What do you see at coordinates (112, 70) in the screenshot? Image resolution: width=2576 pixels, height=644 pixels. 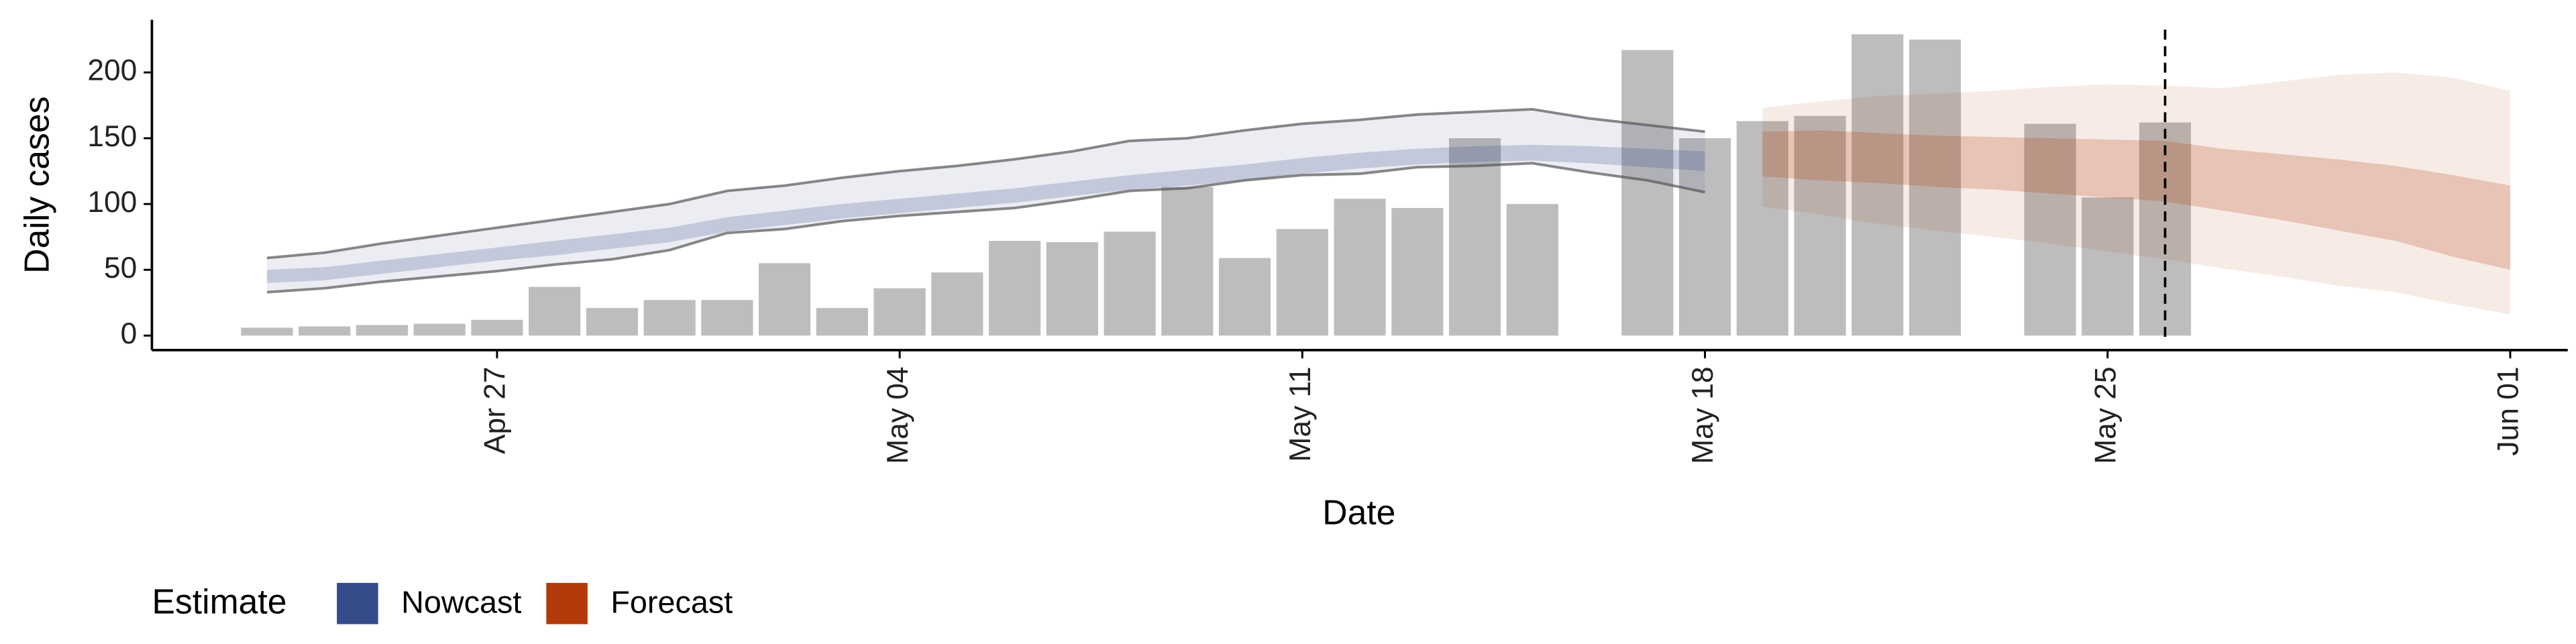 I see `y-tick-label: 200` at bounding box center [112, 70].